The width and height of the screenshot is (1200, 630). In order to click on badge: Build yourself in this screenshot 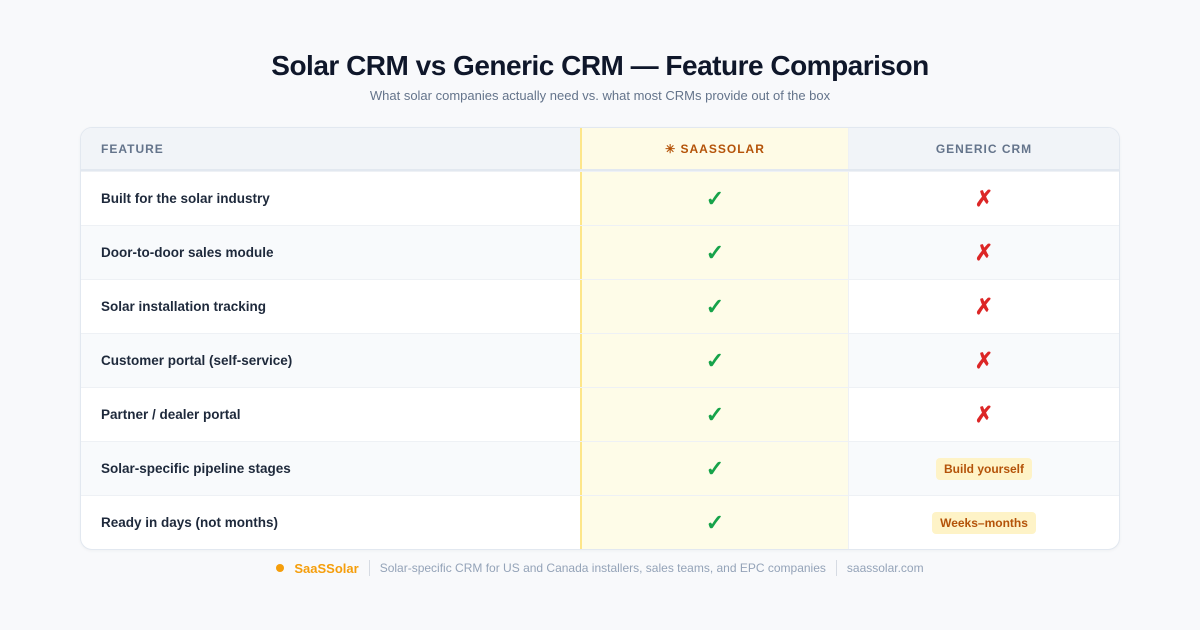, I will do `click(983, 468)`.